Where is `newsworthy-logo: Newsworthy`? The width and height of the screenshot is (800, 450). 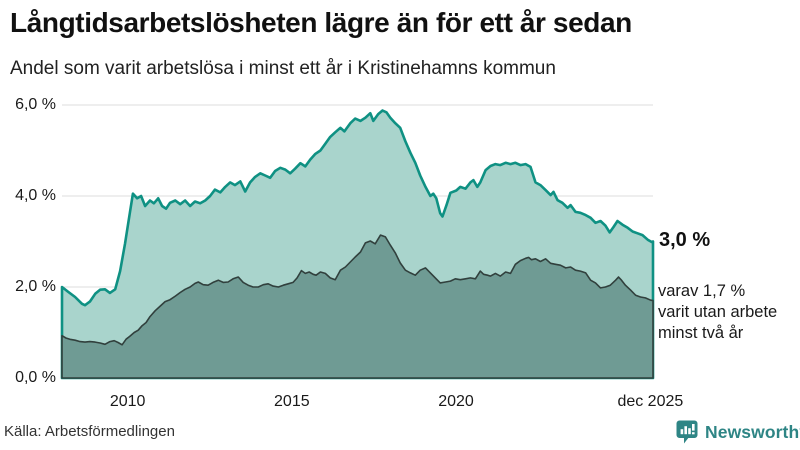
newsworthy-logo: Newsworthy is located at coordinates (738, 432).